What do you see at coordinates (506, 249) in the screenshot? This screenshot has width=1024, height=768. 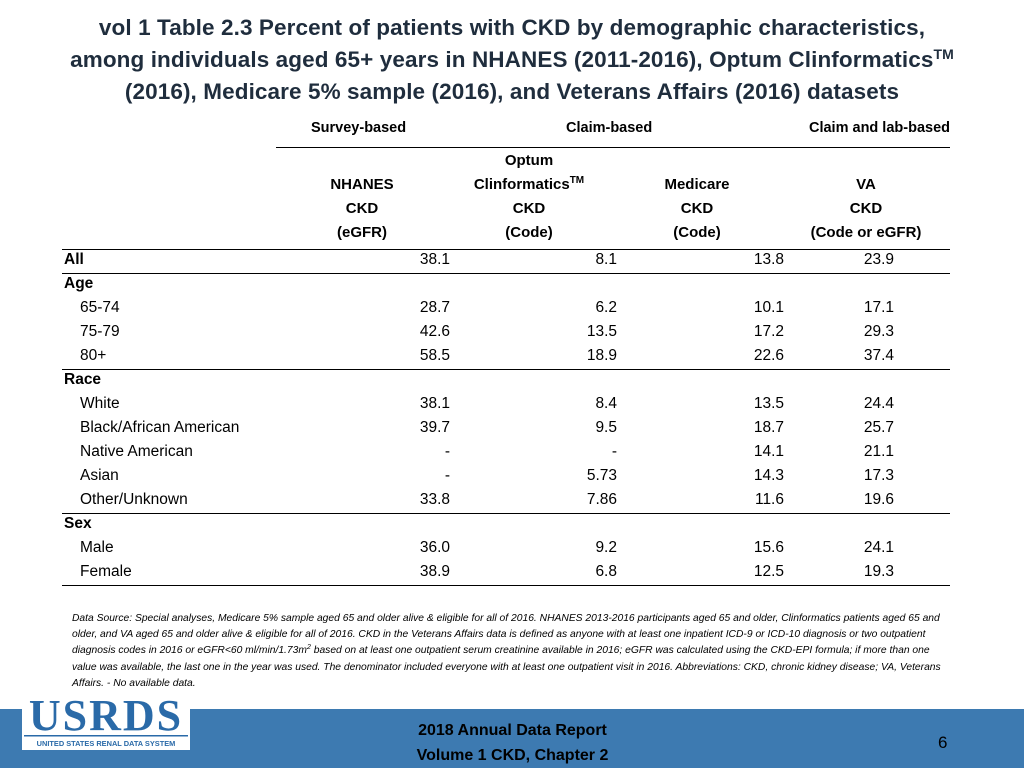 I see `header-bottom-rule` at bounding box center [506, 249].